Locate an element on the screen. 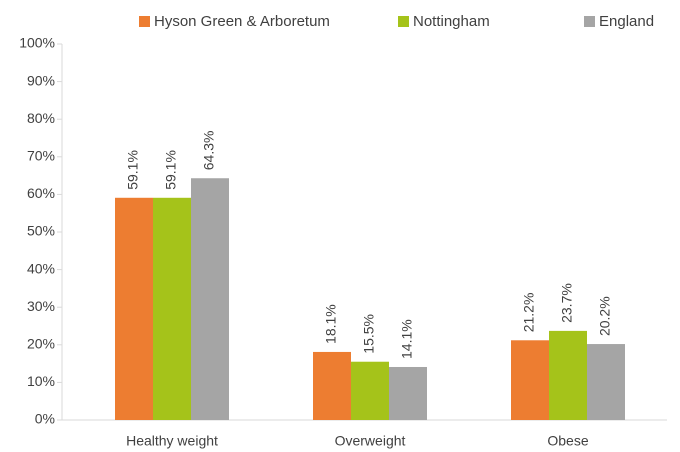  x-tick-label: Overweight is located at coordinates (370, 441).